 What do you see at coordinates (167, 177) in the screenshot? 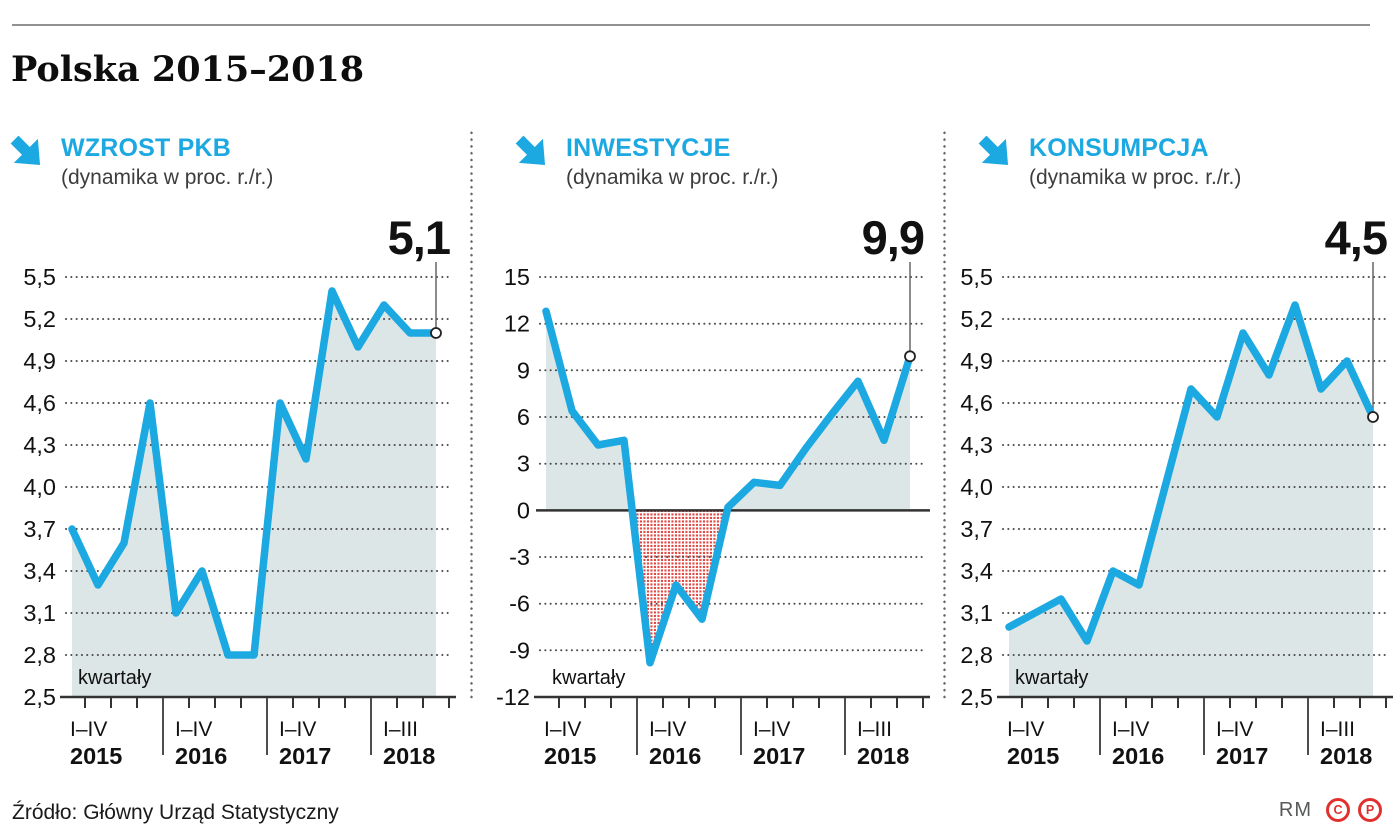
I see `panel-gdp-subtitle: (dynamika w proc. r./r.)` at bounding box center [167, 177].